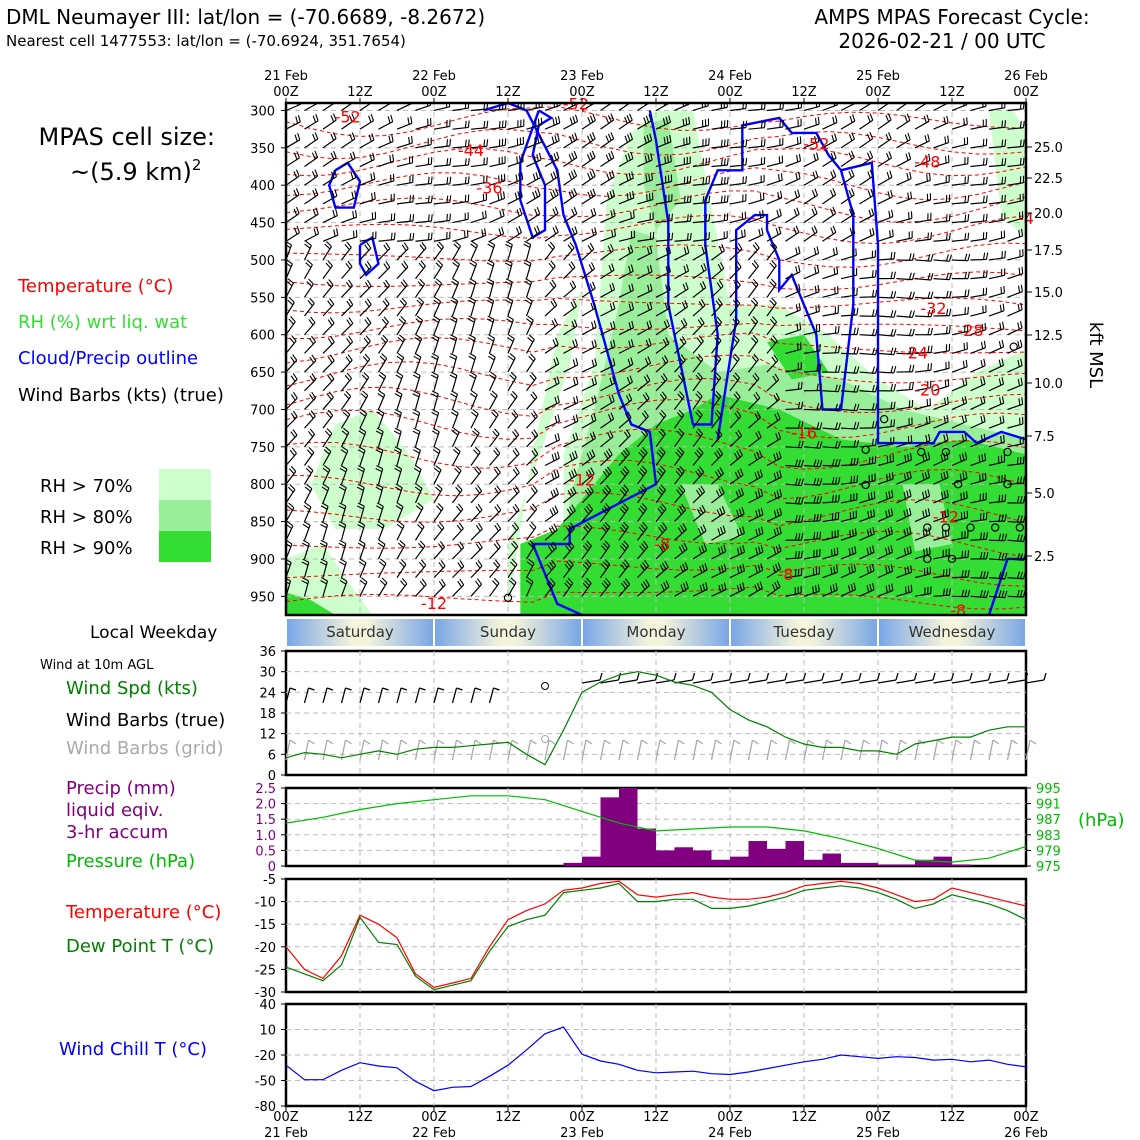  I want to click on bottom-hour-tick: 12Z, so click(952, 1117).